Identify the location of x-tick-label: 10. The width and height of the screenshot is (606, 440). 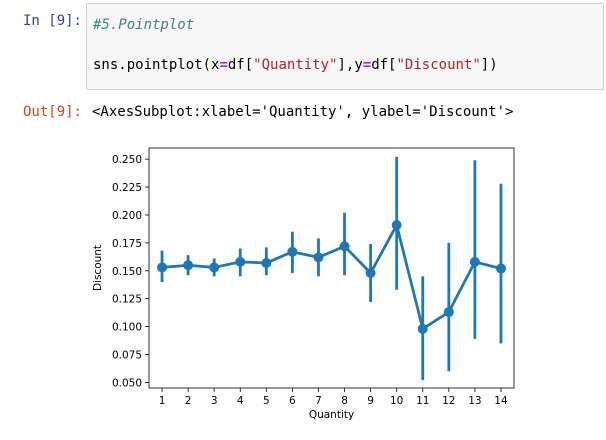
(396, 401).